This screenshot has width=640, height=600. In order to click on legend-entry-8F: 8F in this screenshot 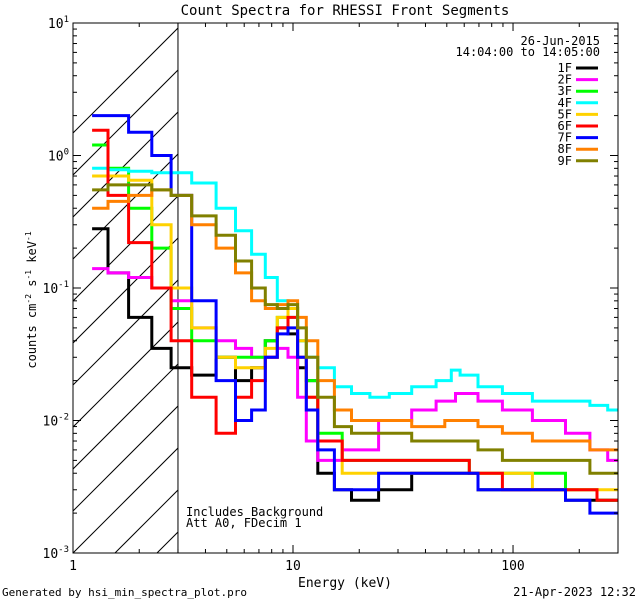, I will do `click(578, 149)`.